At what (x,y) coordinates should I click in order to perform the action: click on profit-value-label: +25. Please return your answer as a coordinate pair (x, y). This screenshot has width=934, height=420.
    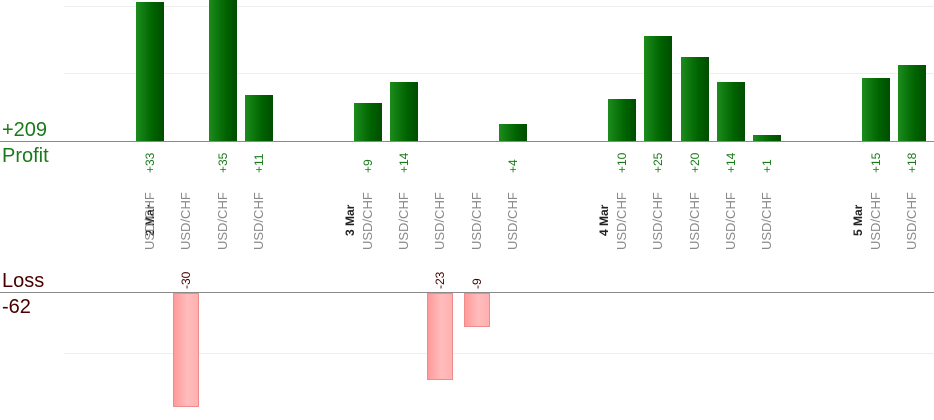
    Looking at the image, I should click on (658, 162).